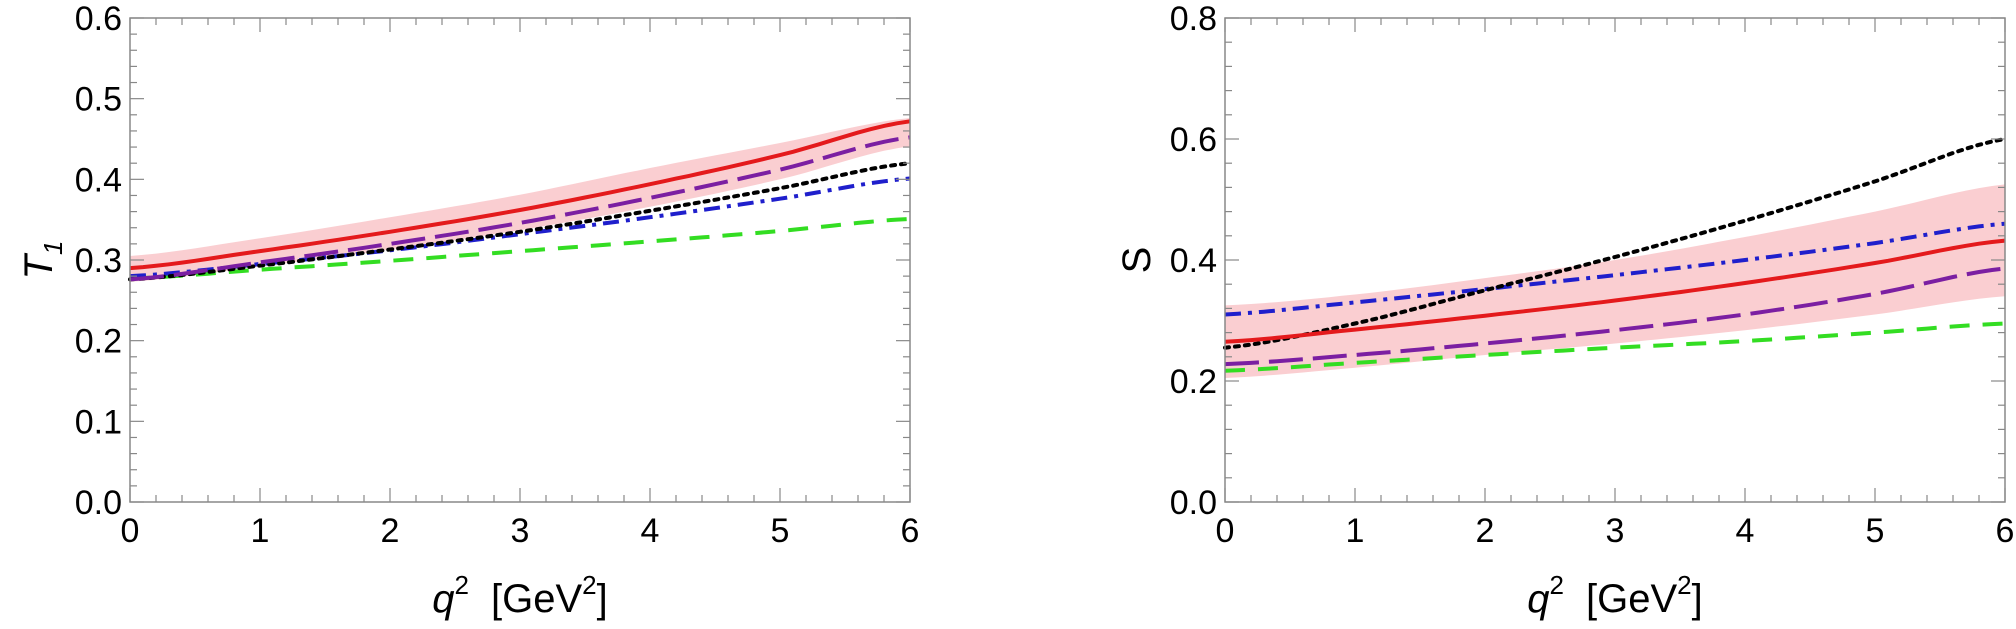 This screenshot has width=2016, height=629. What do you see at coordinates (1631, 599) in the screenshot?
I see `s-x-axis-unit-open: [GeV` at bounding box center [1631, 599].